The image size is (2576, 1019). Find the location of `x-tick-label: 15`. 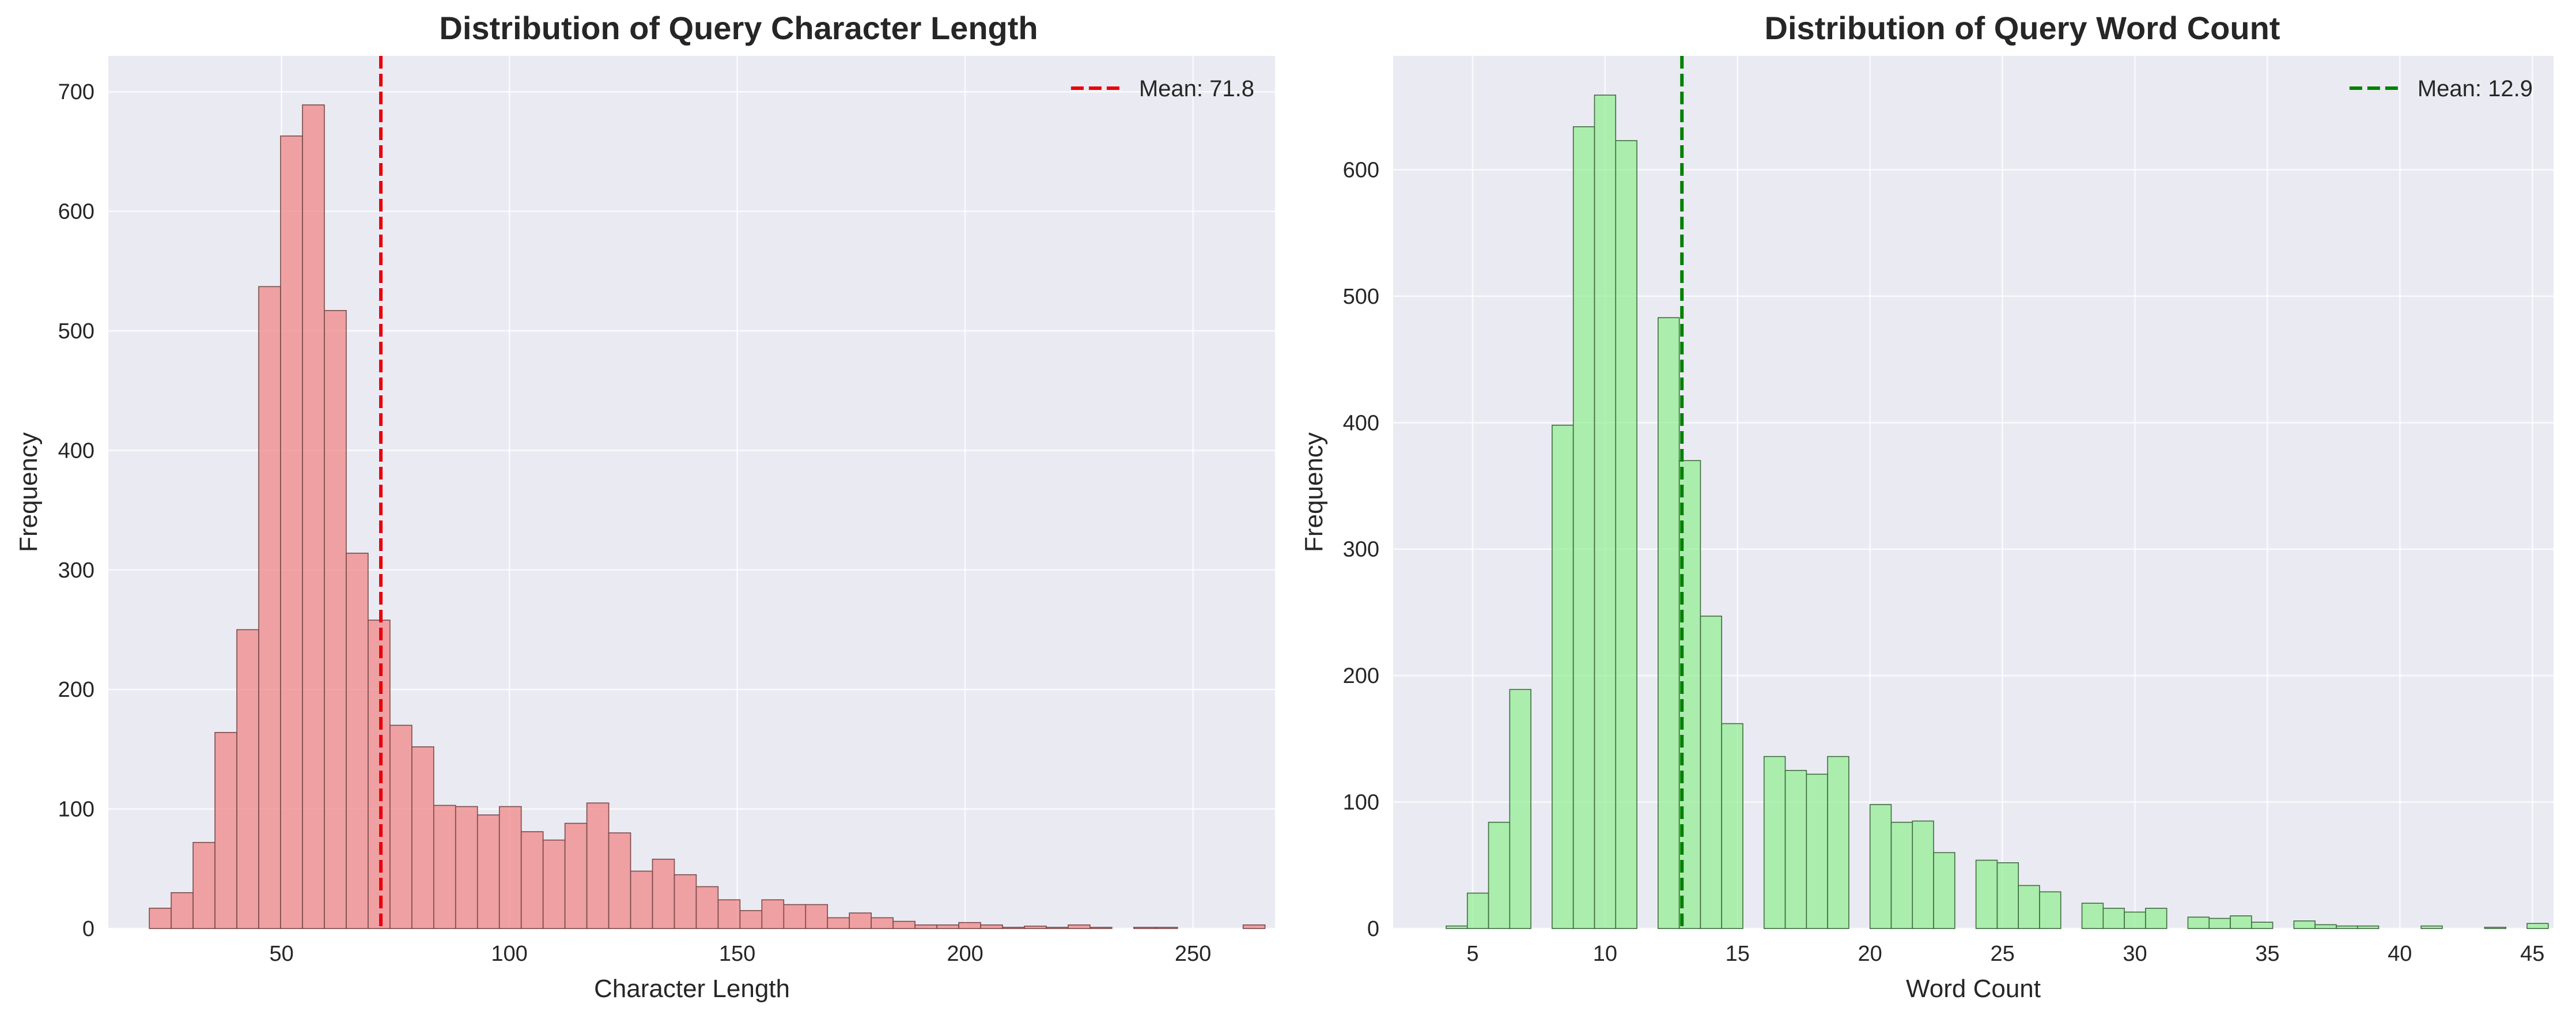

x-tick-label: 15 is located at coordinates (1738, 954).